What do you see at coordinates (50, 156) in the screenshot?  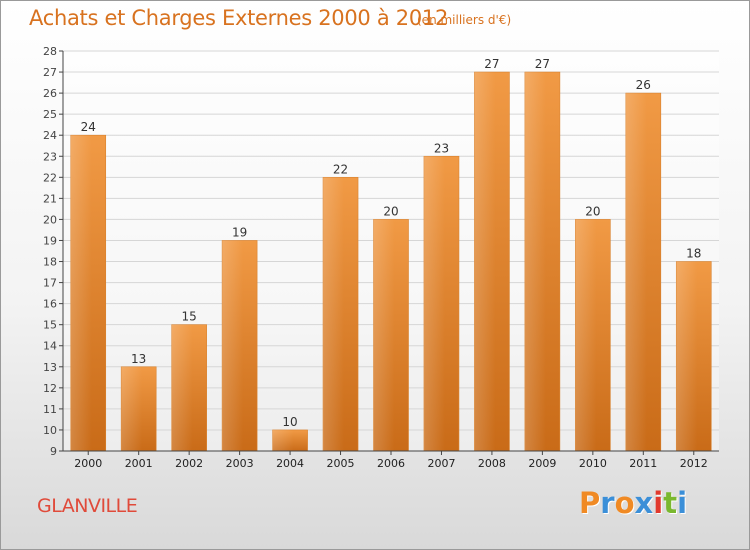 I see `y-tick-label: 23` at bounding box center [50, 156].